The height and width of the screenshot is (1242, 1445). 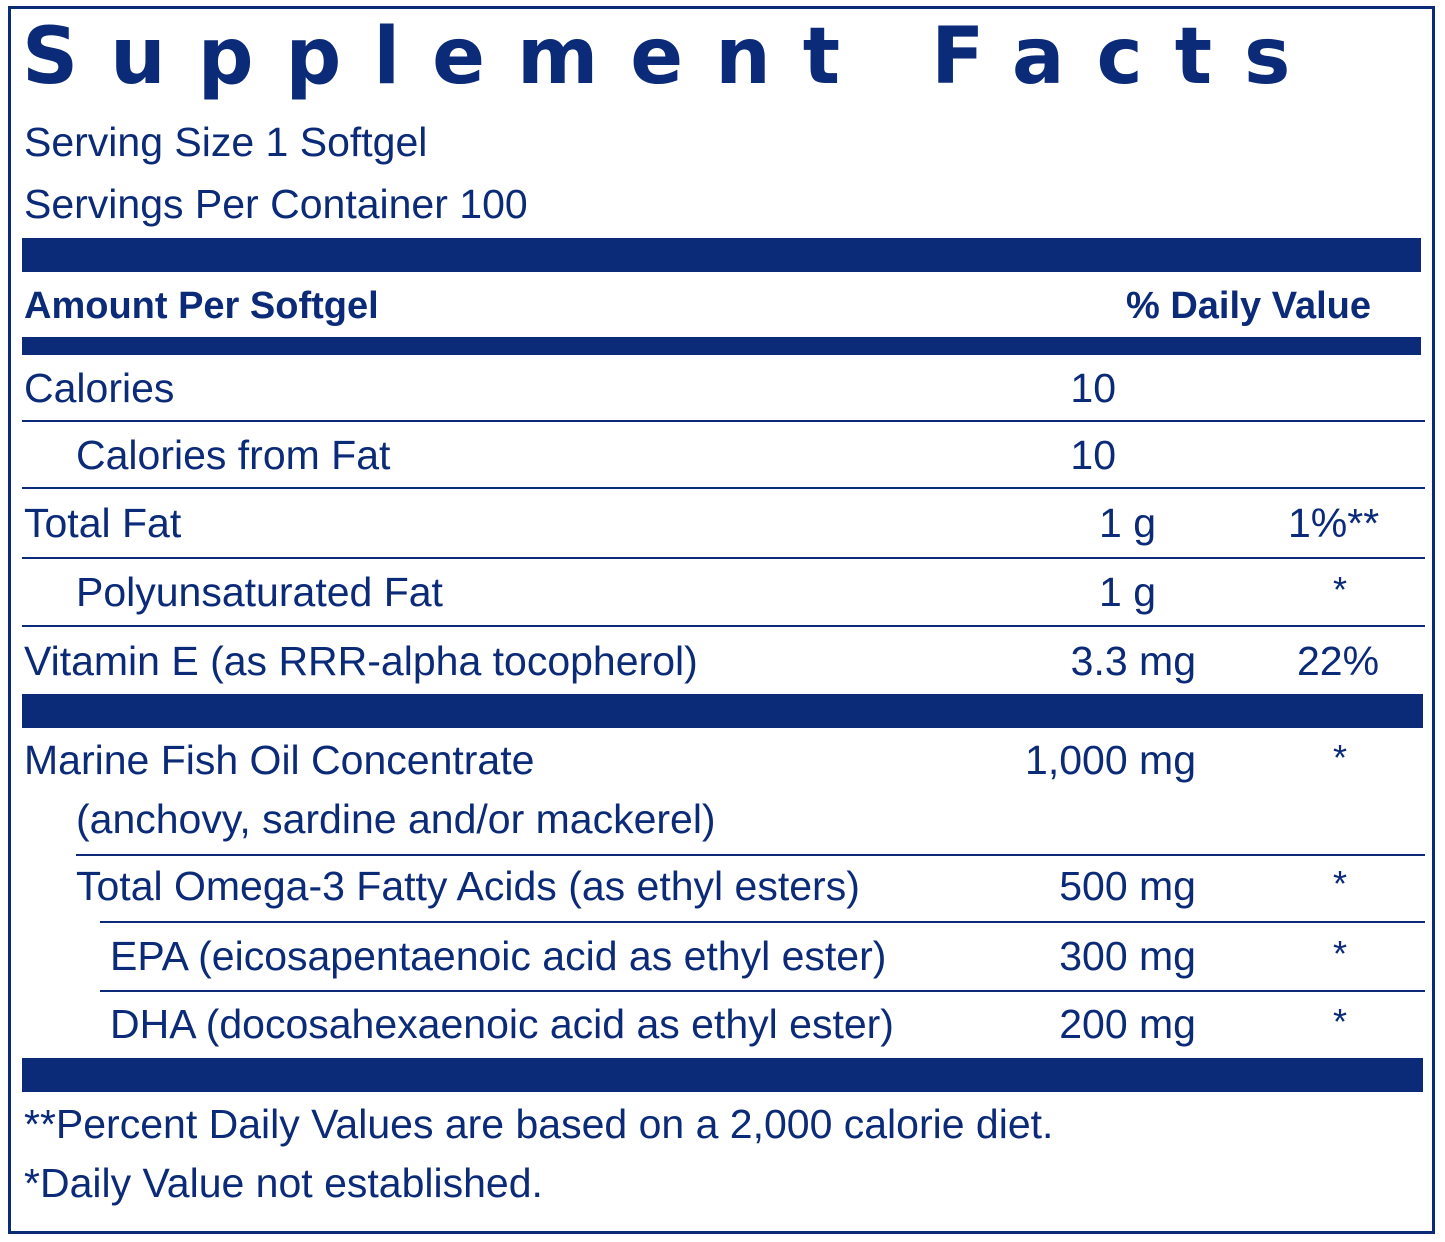 What do you see at coordinates (103, 523) in the screenshot?
I see `nutrient-name: Total Fat` at bounding box center [103, 523].